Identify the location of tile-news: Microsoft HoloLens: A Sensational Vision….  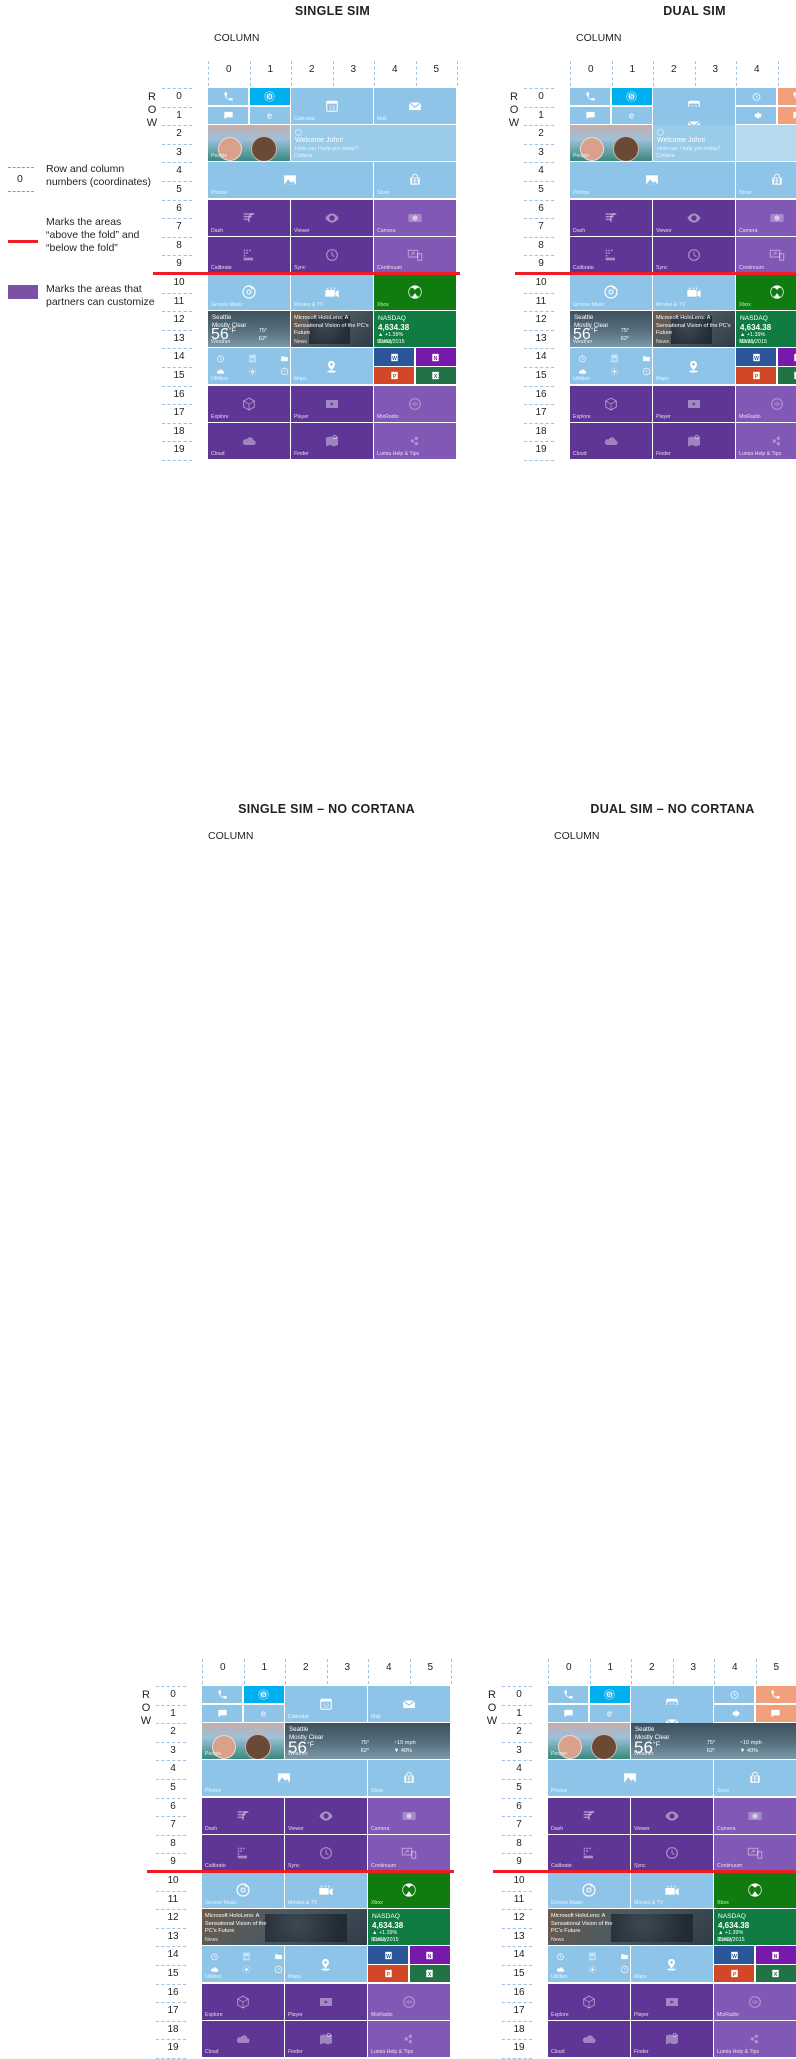
(694, 329).